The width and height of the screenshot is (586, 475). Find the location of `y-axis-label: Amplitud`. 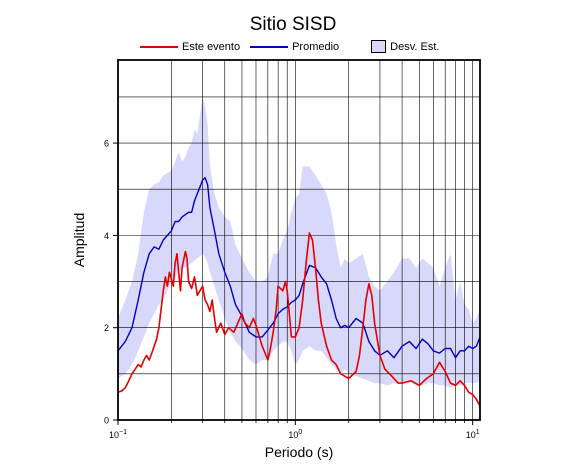

y-axis-label: Amplitud is located at coordinates (79, 240).